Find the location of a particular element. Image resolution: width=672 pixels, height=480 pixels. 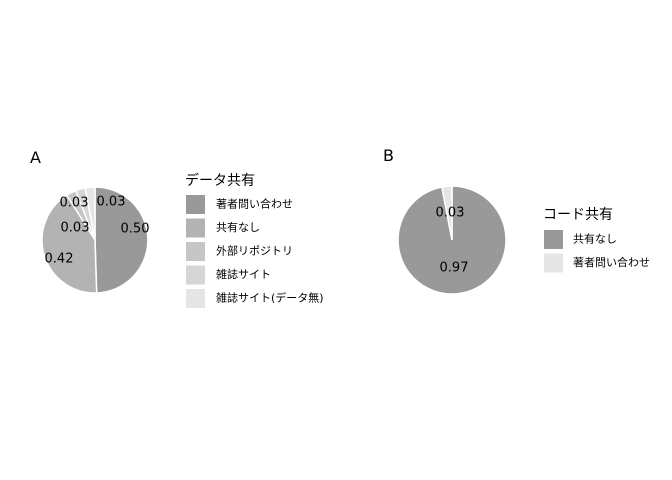

legend-label: 外部リポジトリ is located at coordinates (254, 251).